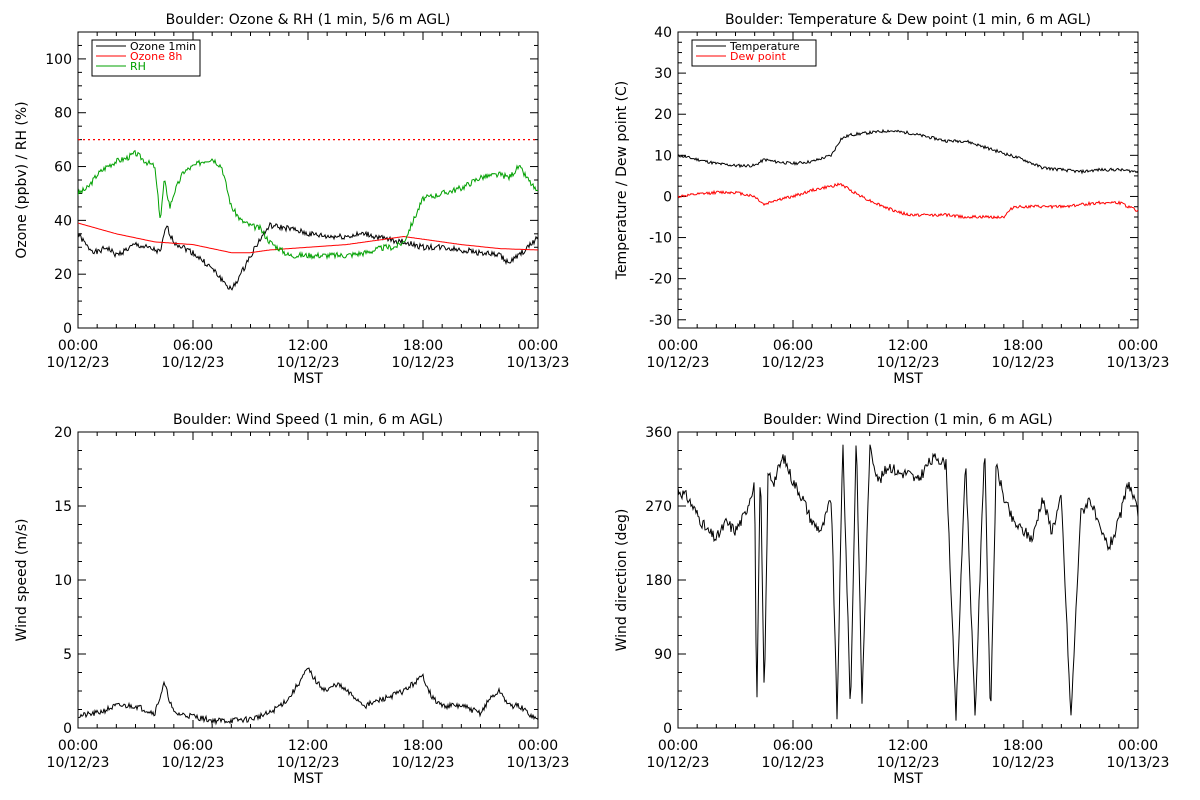 The image size is (1200, 800). I want to click on y-axis-label: Temperature / Dew point (C), so click(622, 180).